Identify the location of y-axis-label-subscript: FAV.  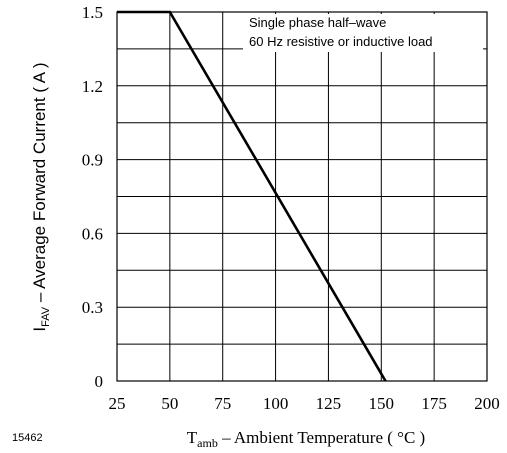
(46, 316).